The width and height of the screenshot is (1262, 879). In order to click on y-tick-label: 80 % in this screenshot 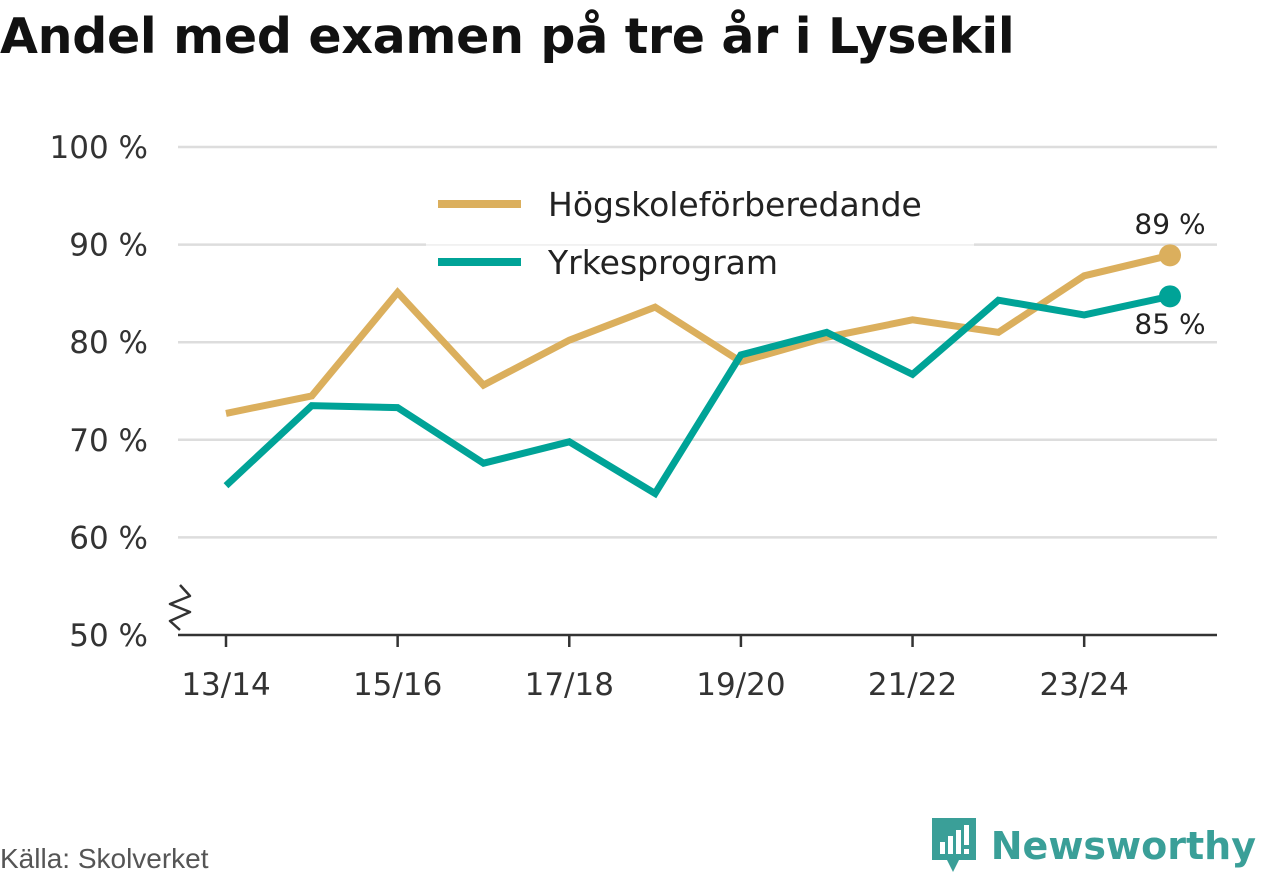, I will do `click(108, 343)`.